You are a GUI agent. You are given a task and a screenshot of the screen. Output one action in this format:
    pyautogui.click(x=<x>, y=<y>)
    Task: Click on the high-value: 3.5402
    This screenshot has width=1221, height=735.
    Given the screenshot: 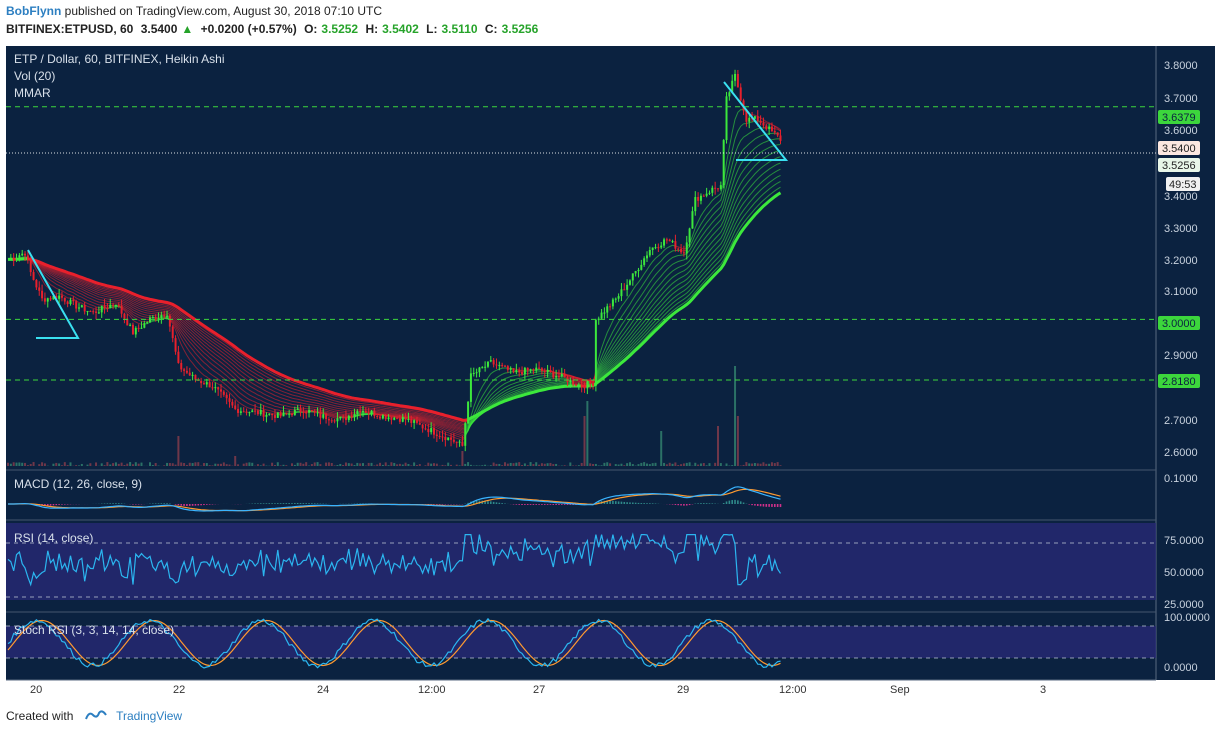 What is the action you would take?
    pyautogui.click(x=400, y=29)
    